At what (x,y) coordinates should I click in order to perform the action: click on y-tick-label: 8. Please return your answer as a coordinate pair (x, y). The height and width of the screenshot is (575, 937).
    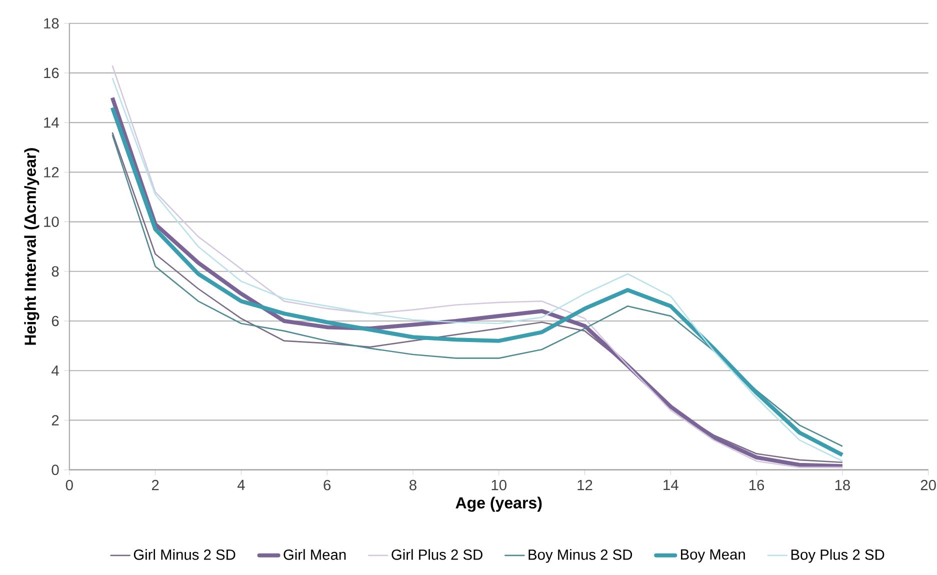
    Looking at the image, I should click on (55, 271).